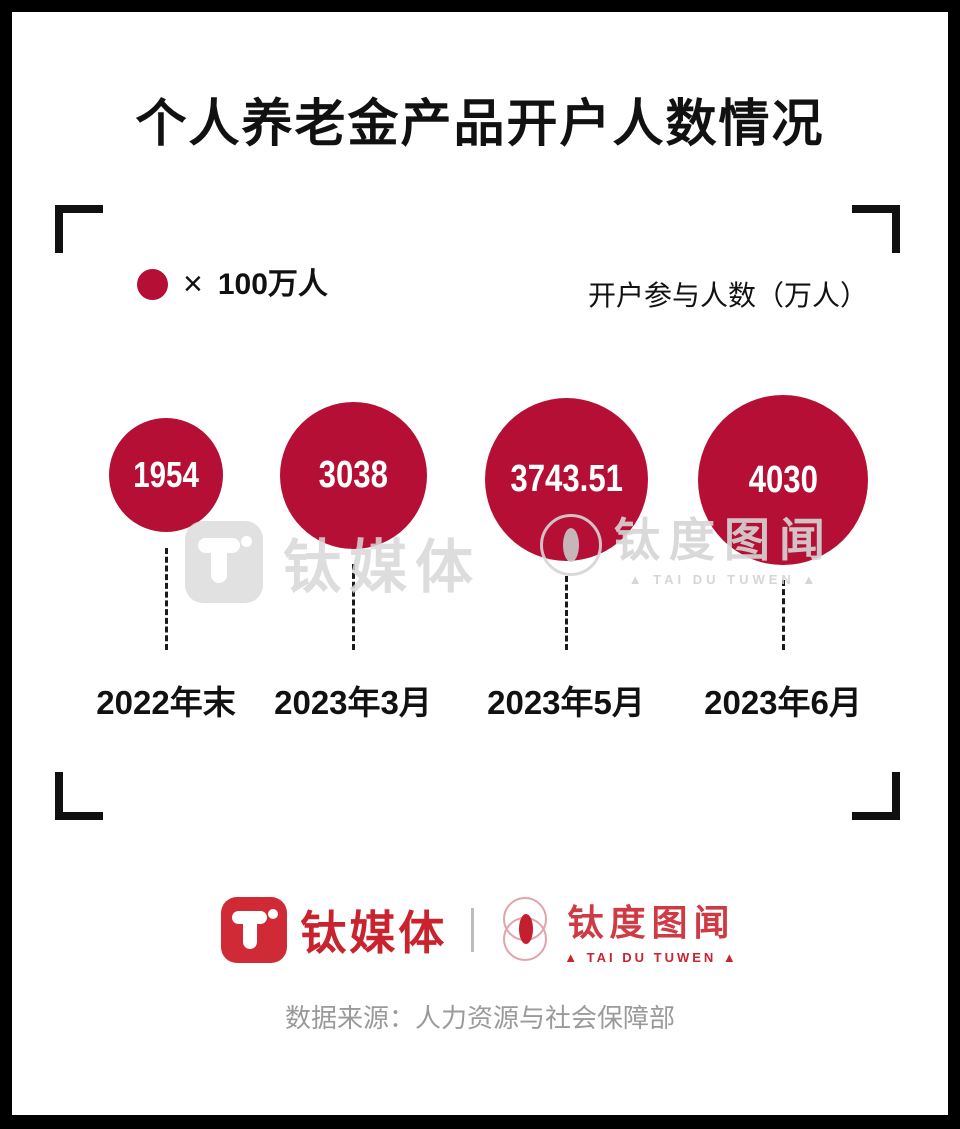 The height and width of the screenshot is (1129, 960). I want to click on legend-multiplier: ×, so click(193, 284).